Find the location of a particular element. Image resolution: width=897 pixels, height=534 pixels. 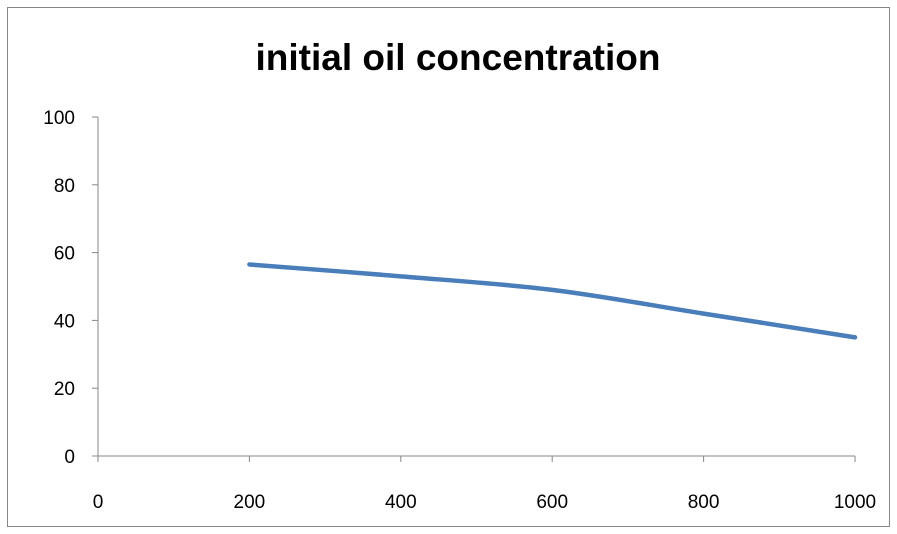

x-tick-label: 200 is located at coordinates (250, 502).